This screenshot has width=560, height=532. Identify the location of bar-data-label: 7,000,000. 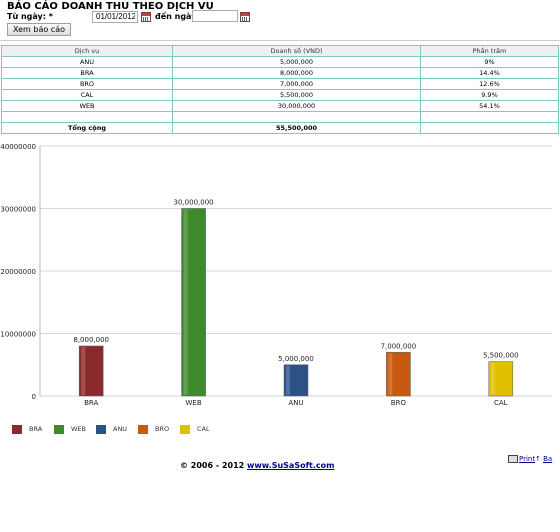
(399, 346).